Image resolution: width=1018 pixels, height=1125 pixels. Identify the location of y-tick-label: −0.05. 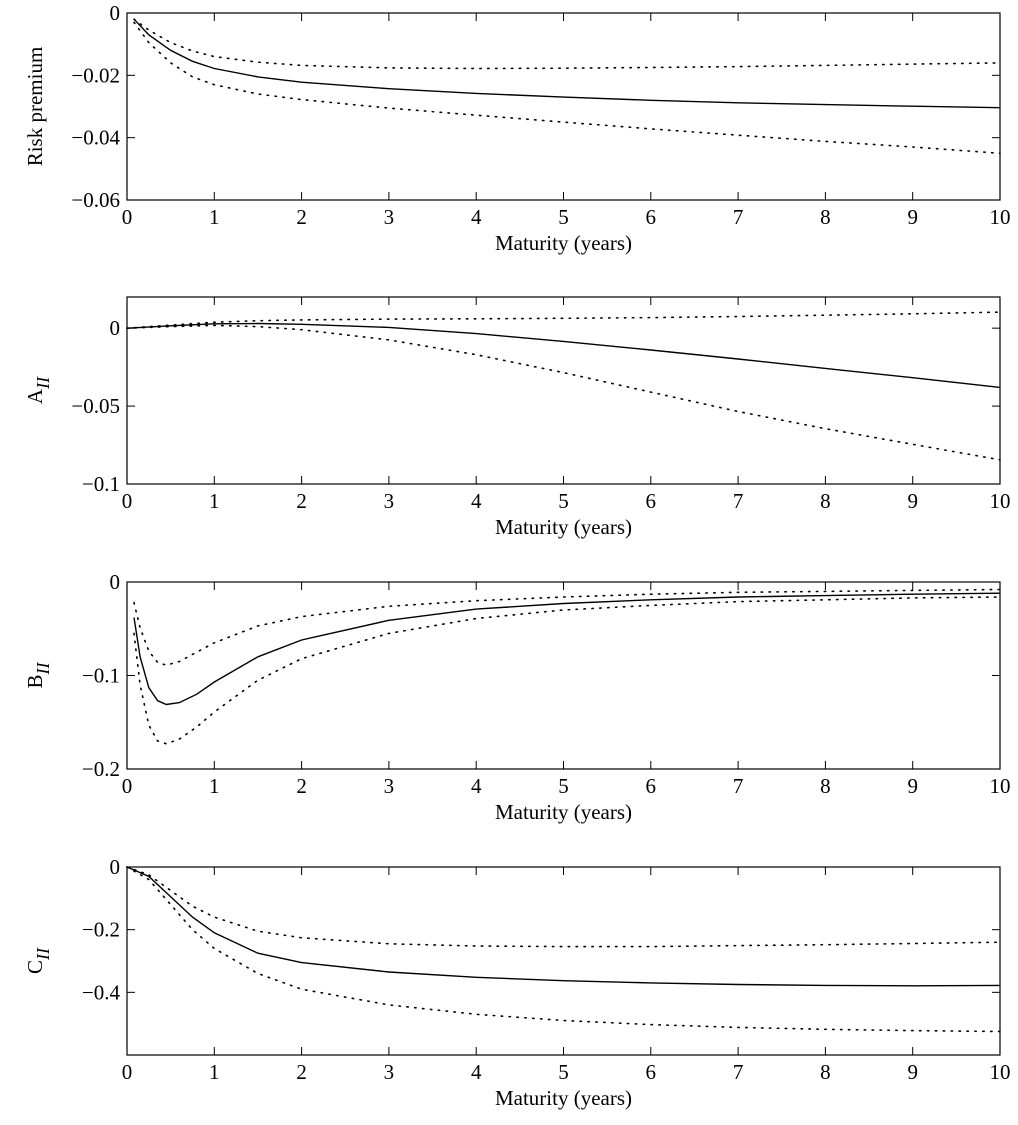
(95, 406).